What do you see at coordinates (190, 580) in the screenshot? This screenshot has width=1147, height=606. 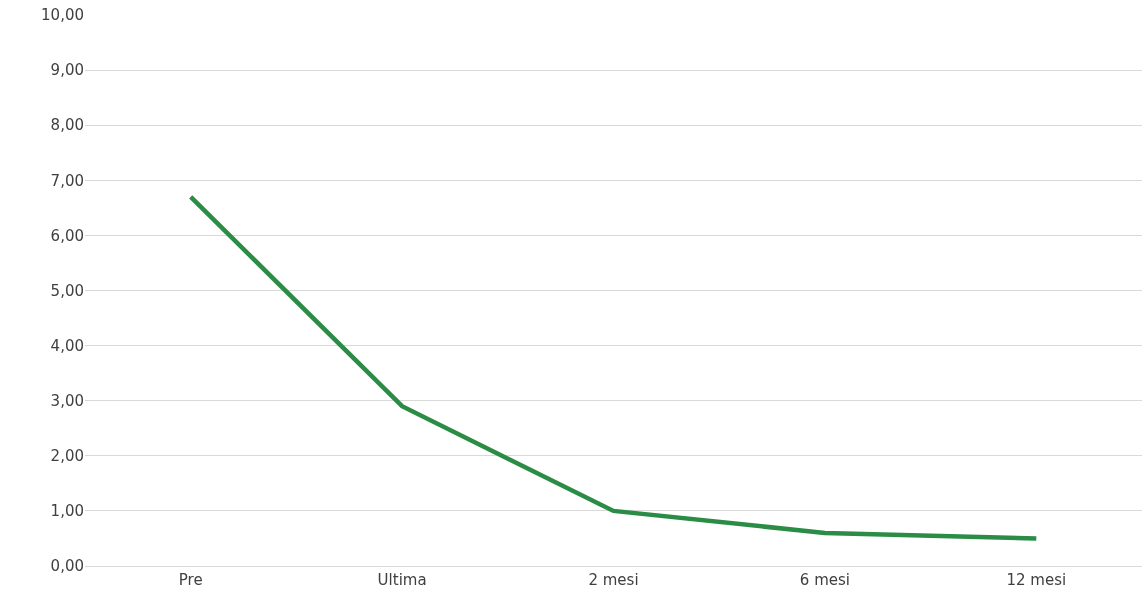 I see `x-tick-label: Pre` at bounding box center [190, 580].